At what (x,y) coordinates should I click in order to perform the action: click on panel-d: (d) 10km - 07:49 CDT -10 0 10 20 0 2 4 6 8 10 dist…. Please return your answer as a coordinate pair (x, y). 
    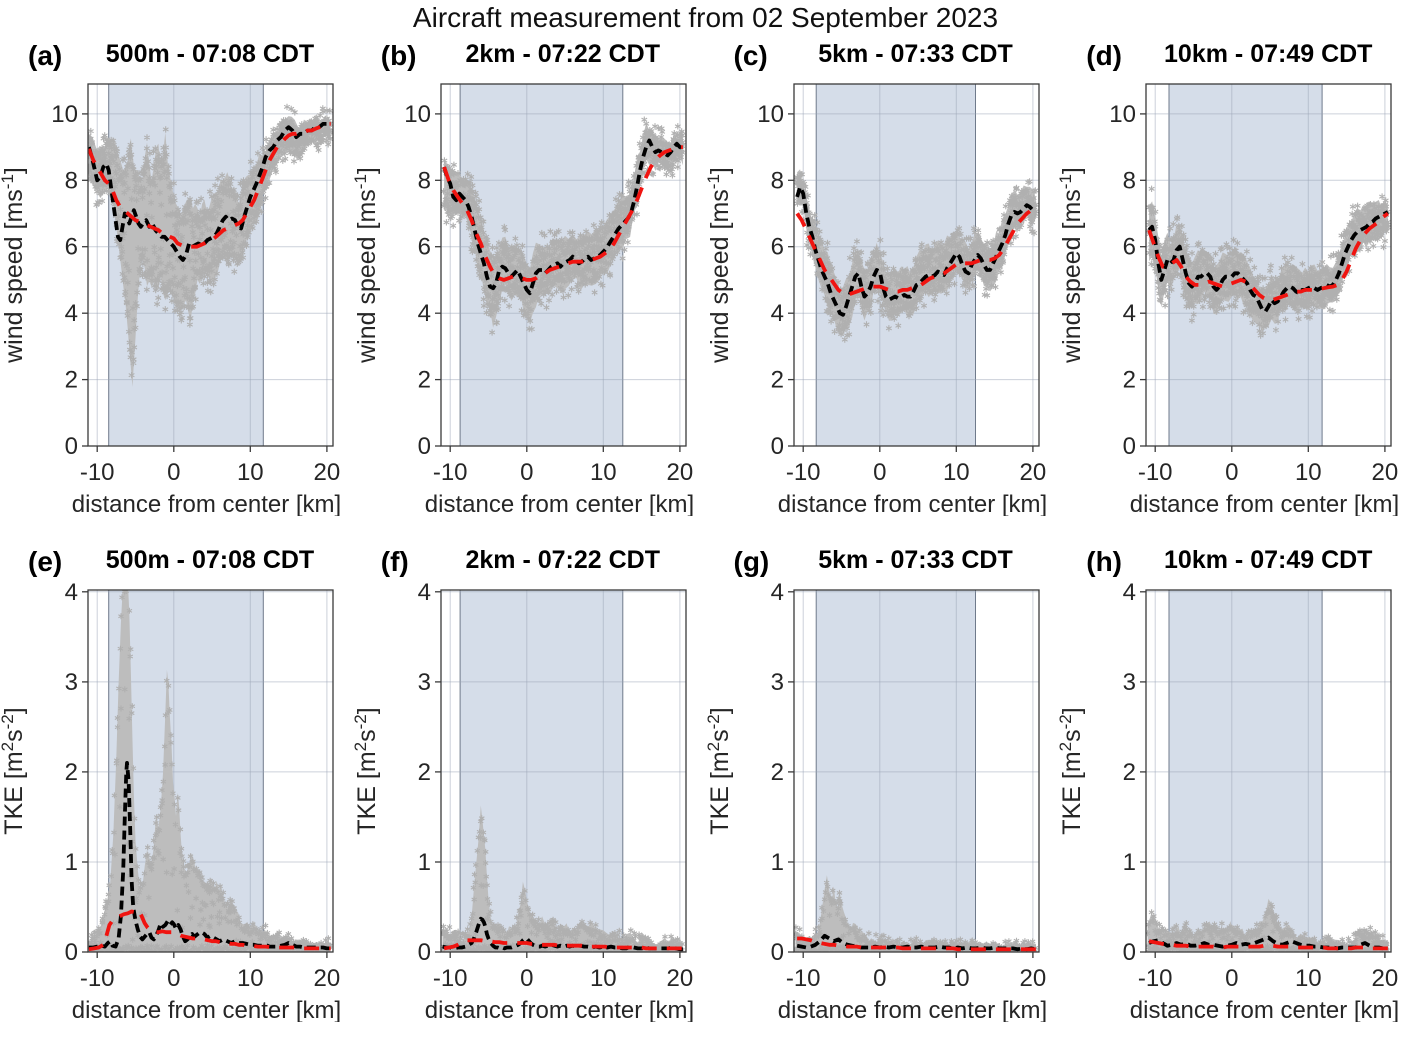
    Looking at the image, I should click on (1234, 278).